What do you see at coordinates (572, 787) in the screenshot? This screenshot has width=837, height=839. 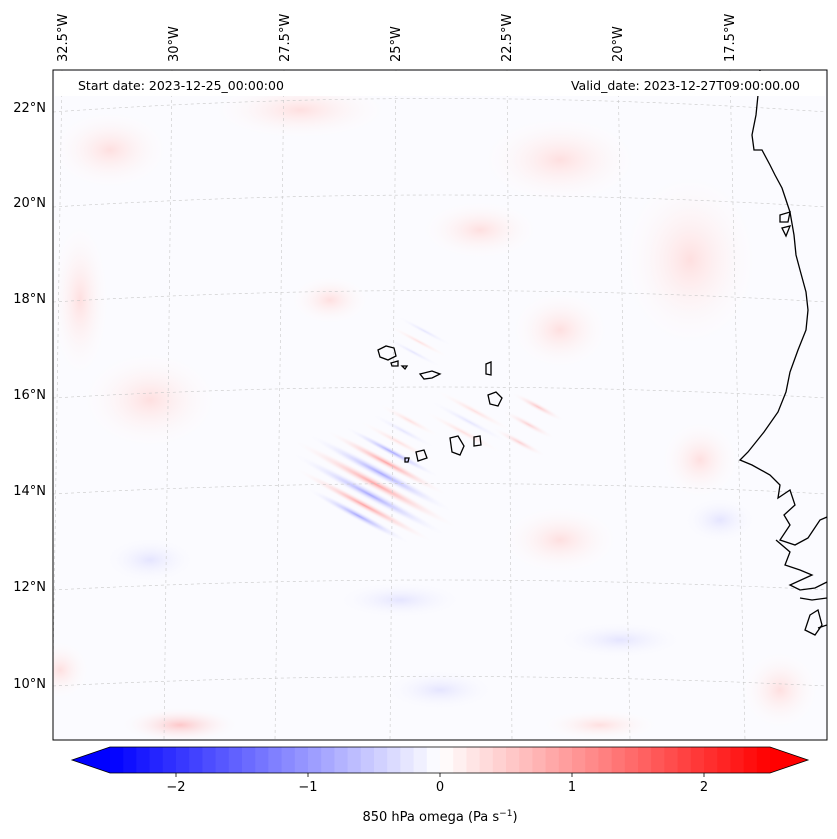 I see `colorbar-tick-label: 1` at bounding box center [572, 787].